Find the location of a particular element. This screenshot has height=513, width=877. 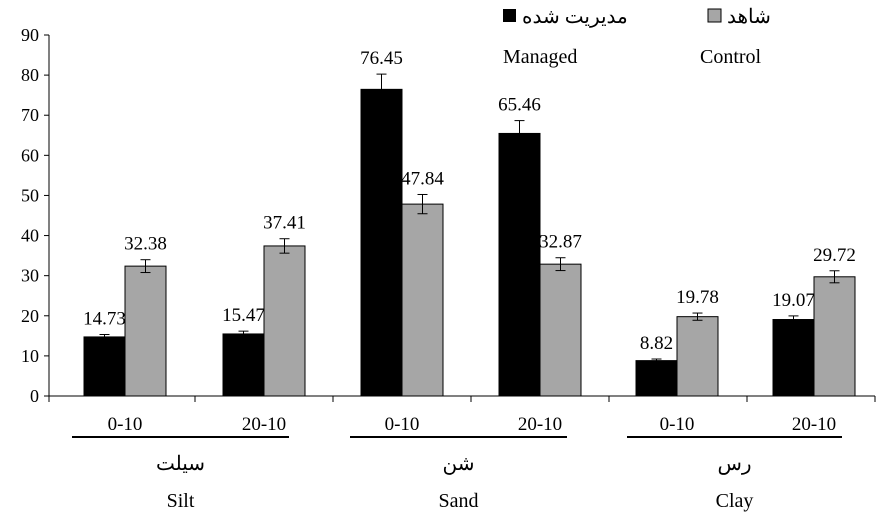

y-tick-label: 50 is located at coordinates (30, 195).